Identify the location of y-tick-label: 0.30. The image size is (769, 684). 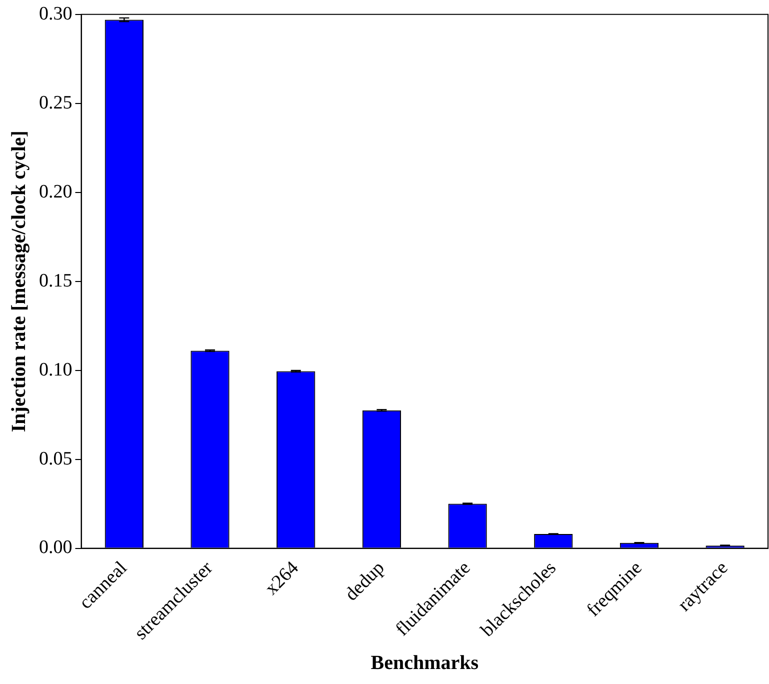
(55, 13).